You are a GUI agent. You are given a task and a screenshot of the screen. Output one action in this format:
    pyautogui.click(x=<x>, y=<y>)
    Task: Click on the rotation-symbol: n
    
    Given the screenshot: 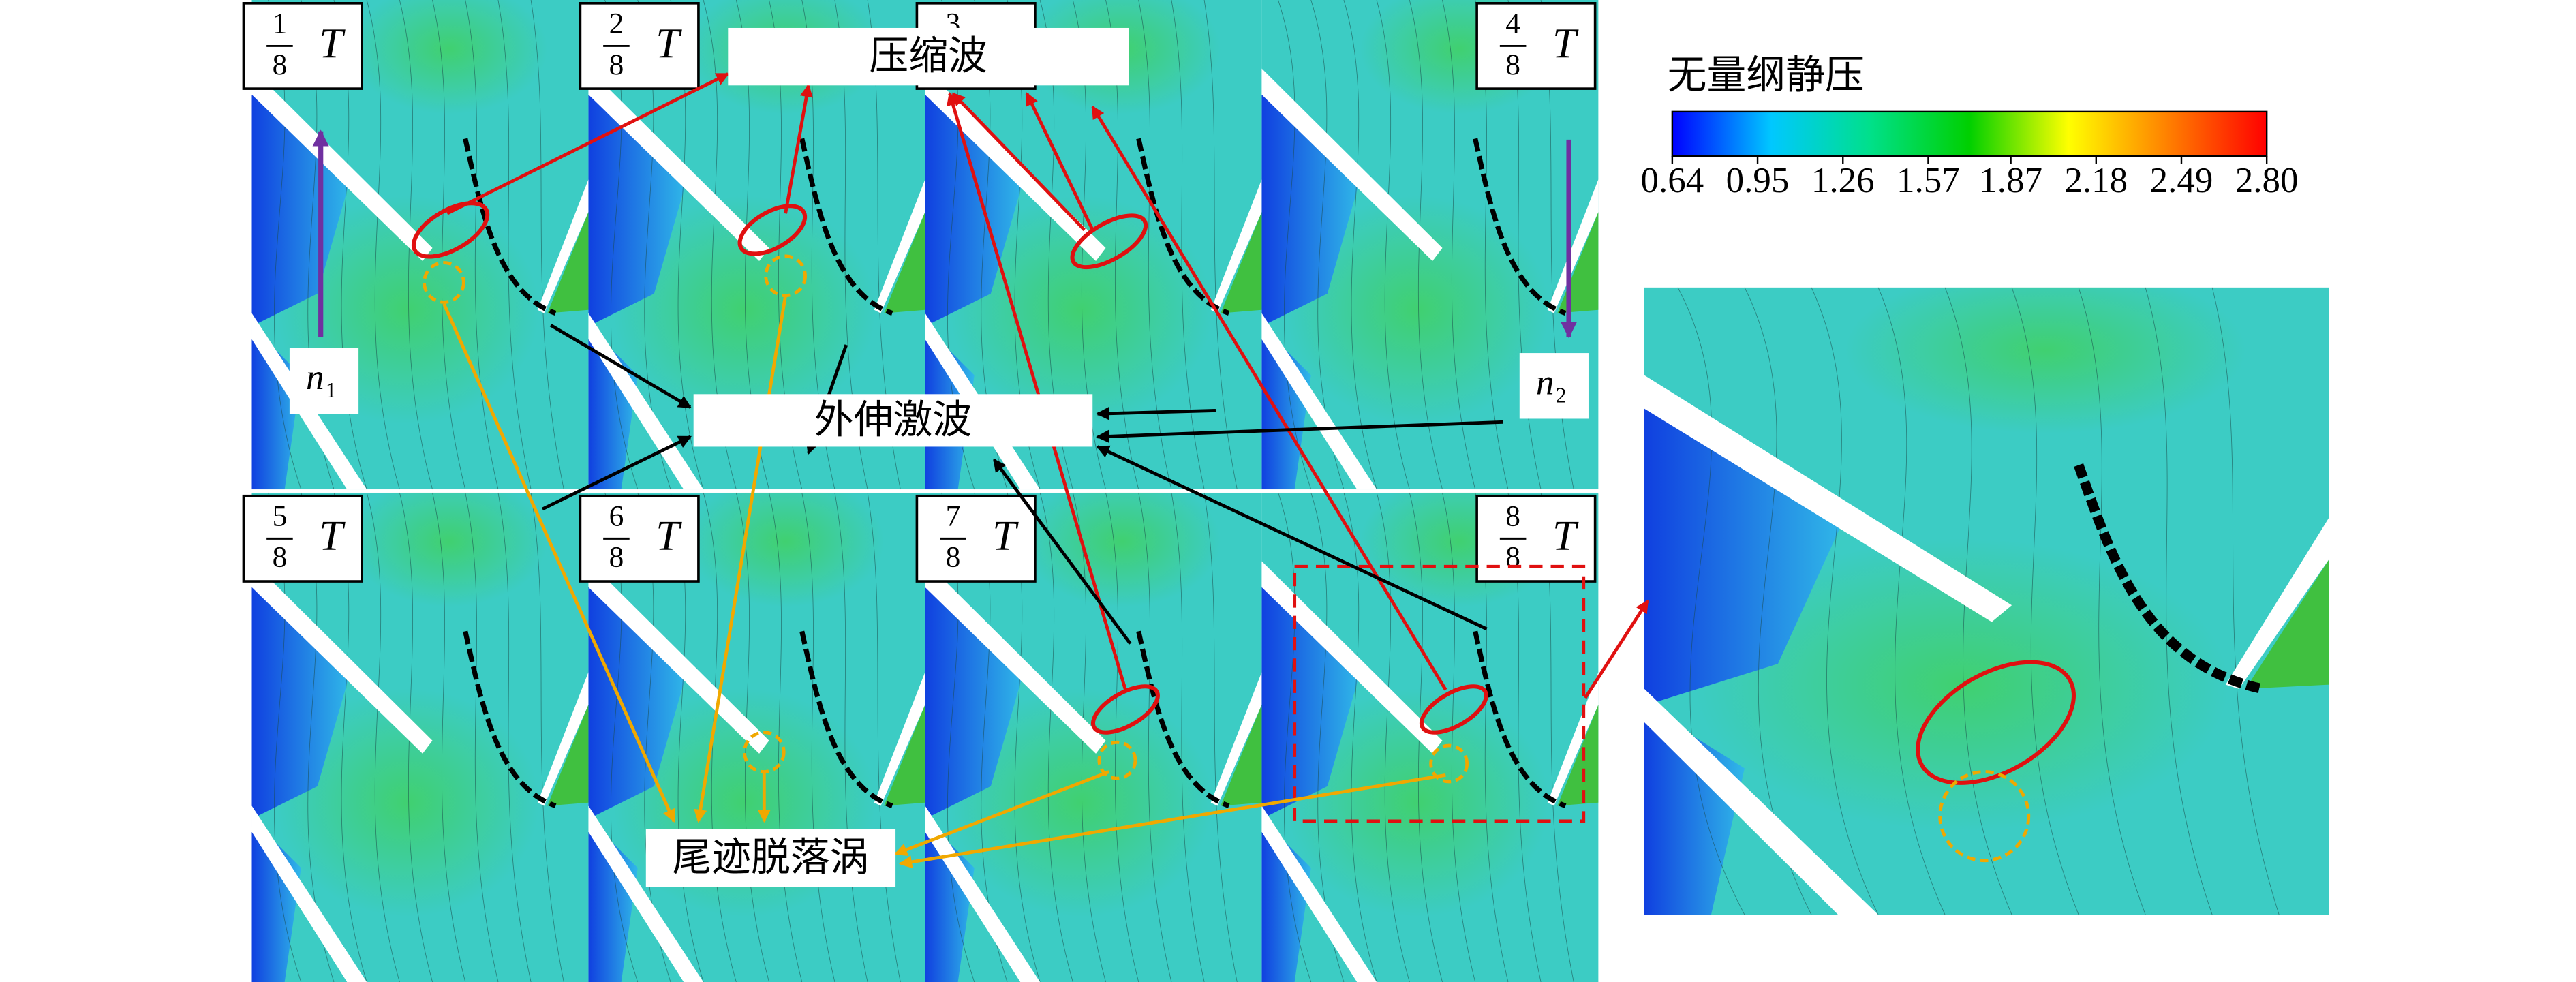 What is the action you would take?
    pyautogui.click(x=1545, y=382)
    